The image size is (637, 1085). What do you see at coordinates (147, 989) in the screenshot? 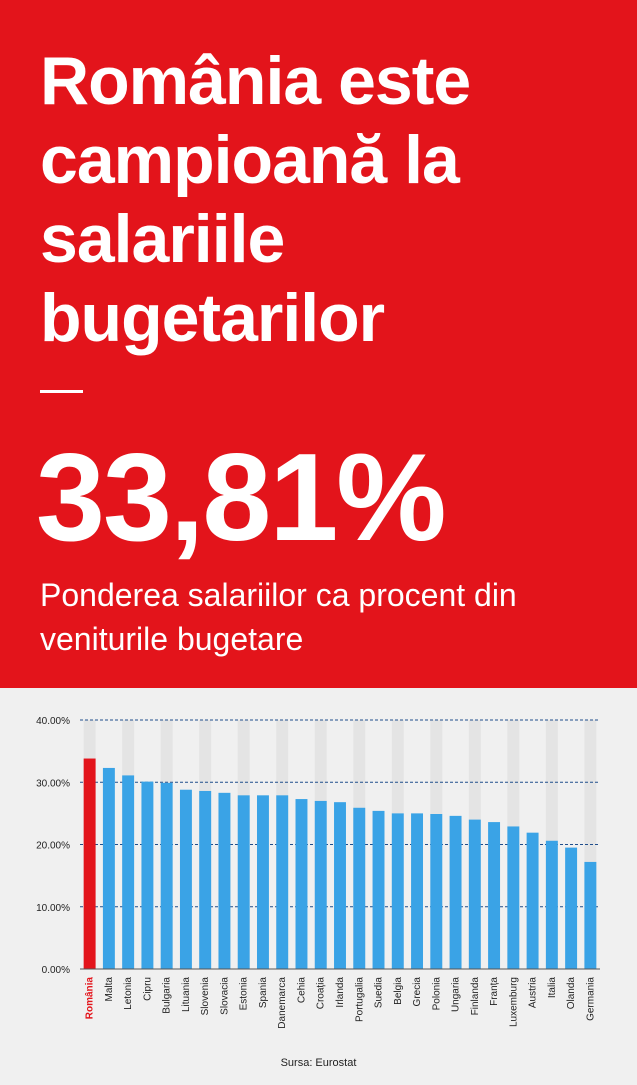
I see `x-tick-label: Cipru` at bounding box center [147, 989].